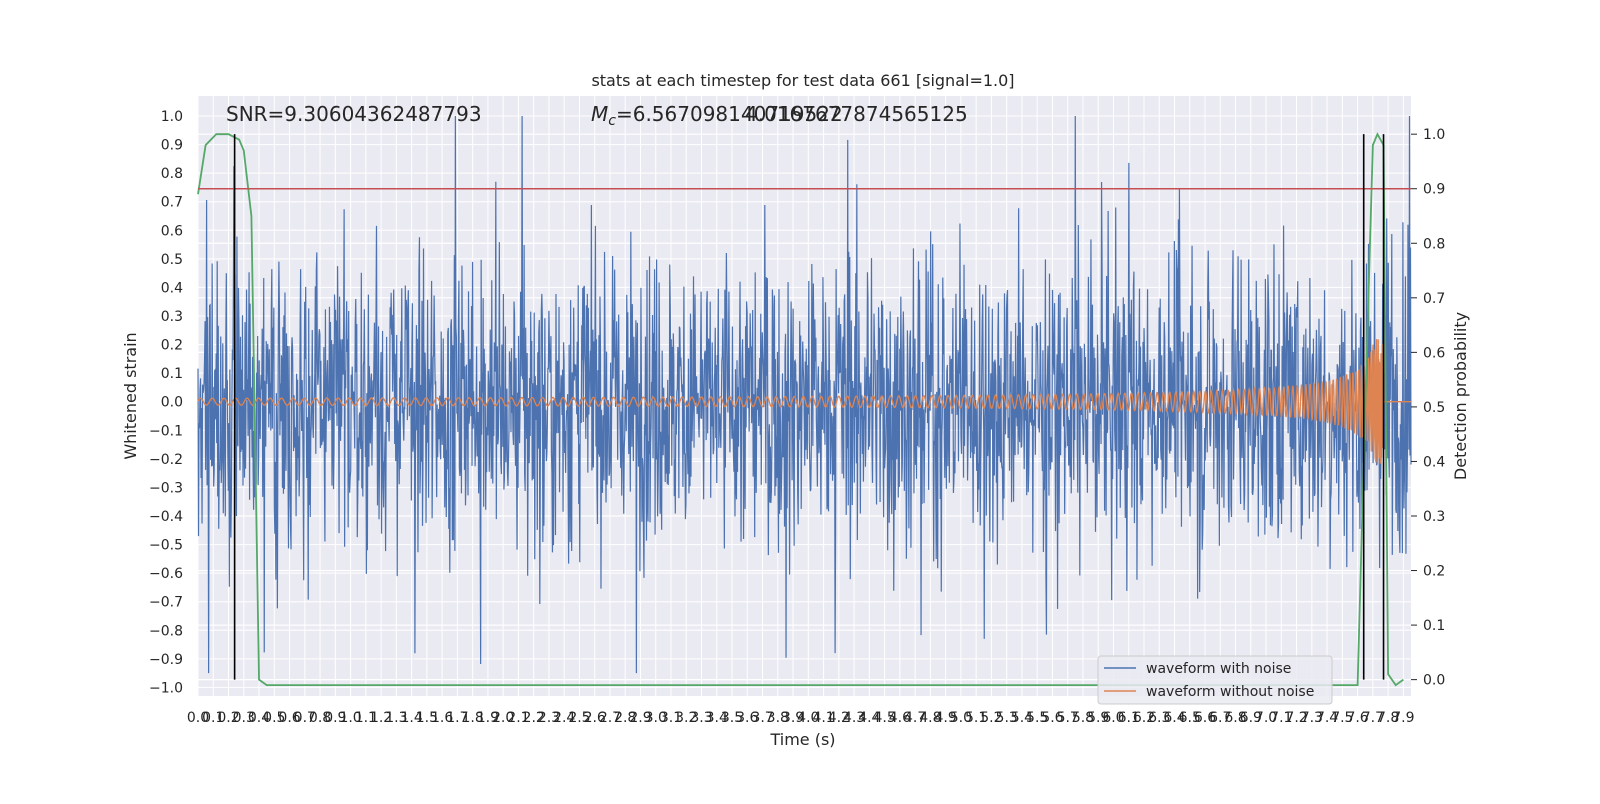 This screenshot has height=804, width=1600. Describe the element at coordinates (915, 718) in the screenshot. I see `x-tick-label: 4.7` at that location.